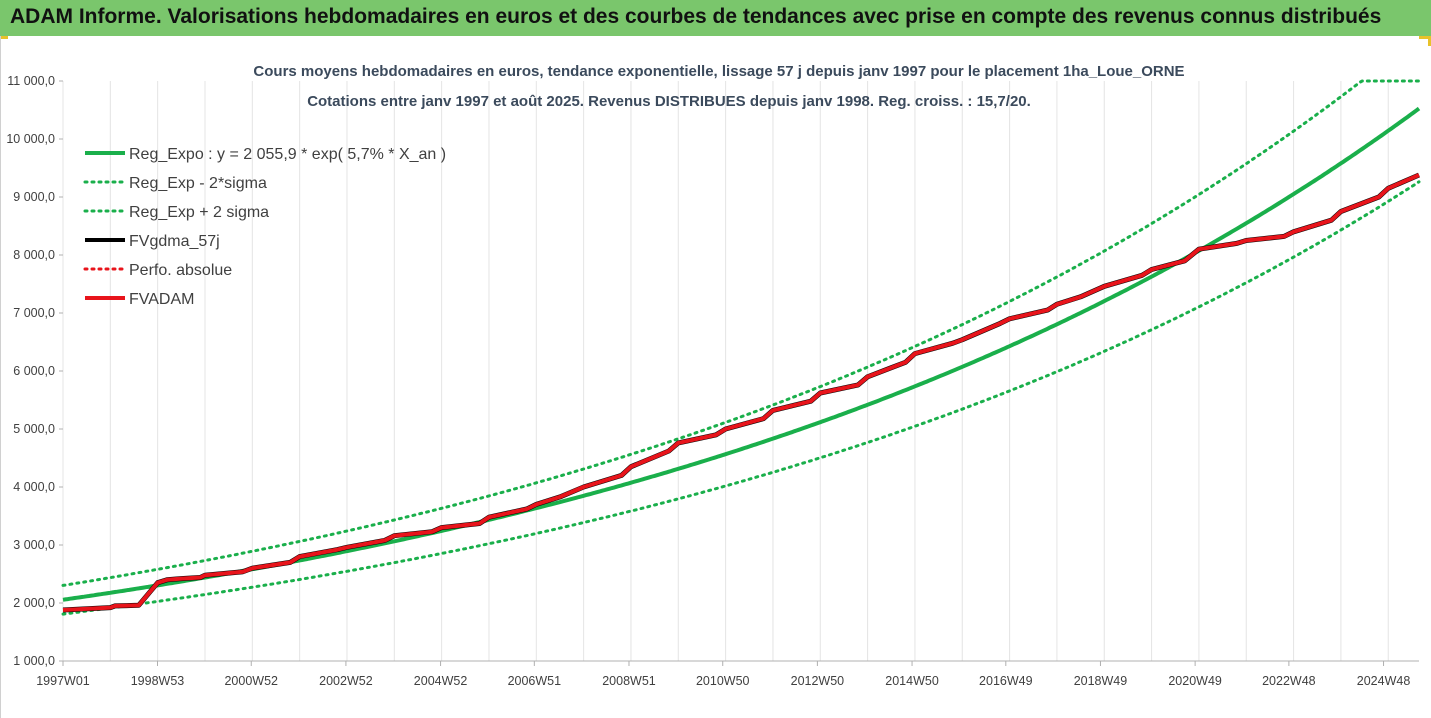 This screenshot has height=718, width=1431. I want to click on x-tick-label: 1998W53, so click(158, 681).